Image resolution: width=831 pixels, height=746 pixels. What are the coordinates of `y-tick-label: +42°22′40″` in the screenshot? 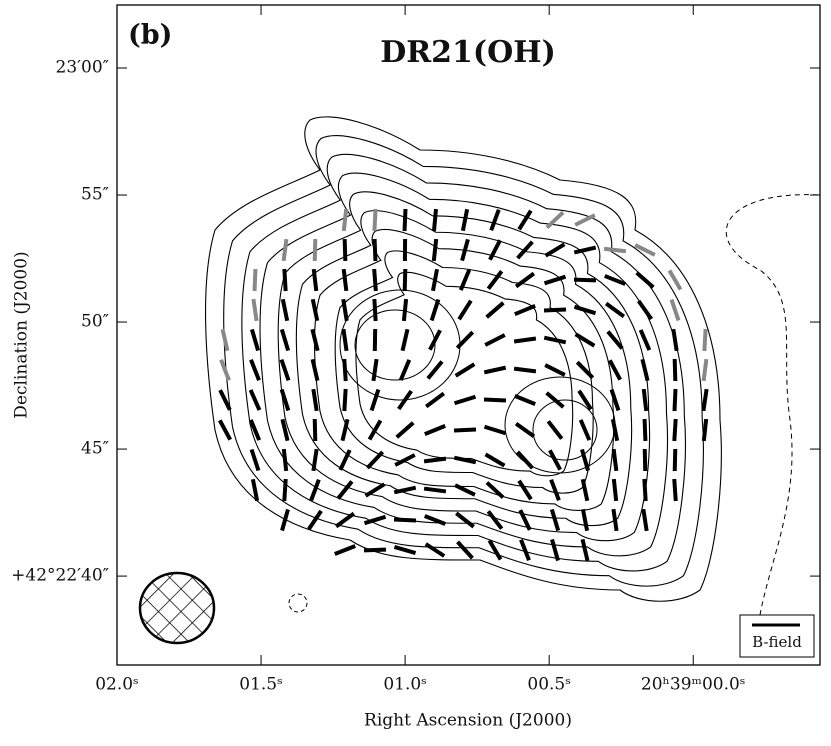 It's located at (60, 576).